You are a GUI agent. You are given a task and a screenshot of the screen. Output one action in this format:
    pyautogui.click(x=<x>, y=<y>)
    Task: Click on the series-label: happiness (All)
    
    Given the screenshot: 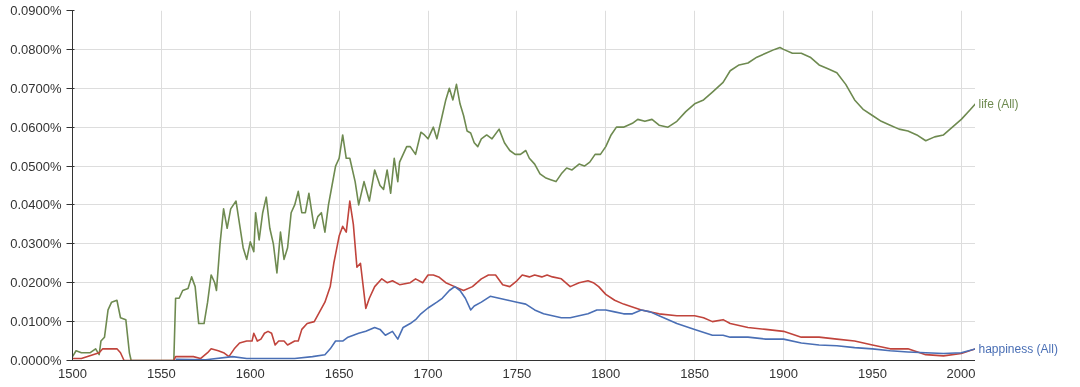 What is the action you would take?
    pyautogui.click(x=1018, y=348)
    